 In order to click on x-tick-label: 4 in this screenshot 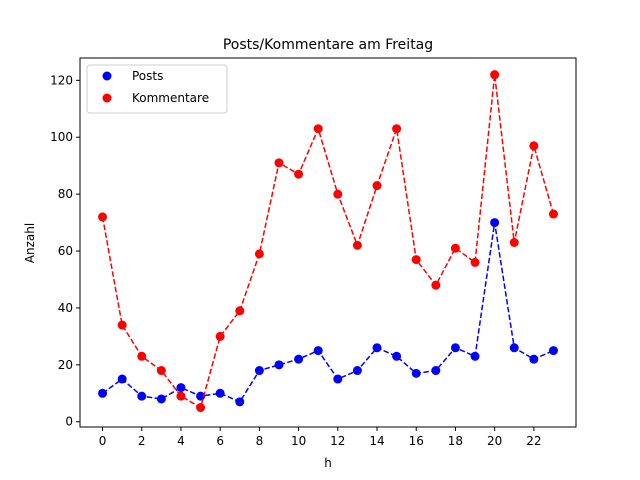, I will do `click(181, 441)`.